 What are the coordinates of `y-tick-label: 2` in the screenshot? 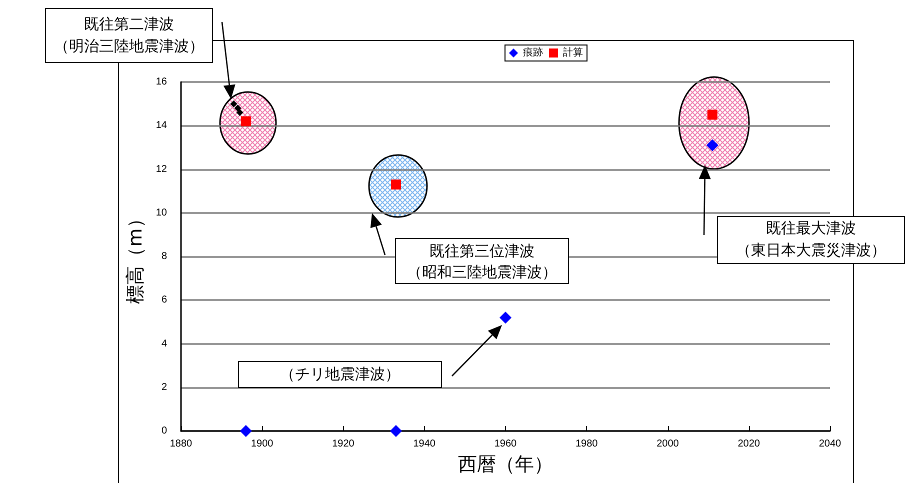 It's located at (164, 387).